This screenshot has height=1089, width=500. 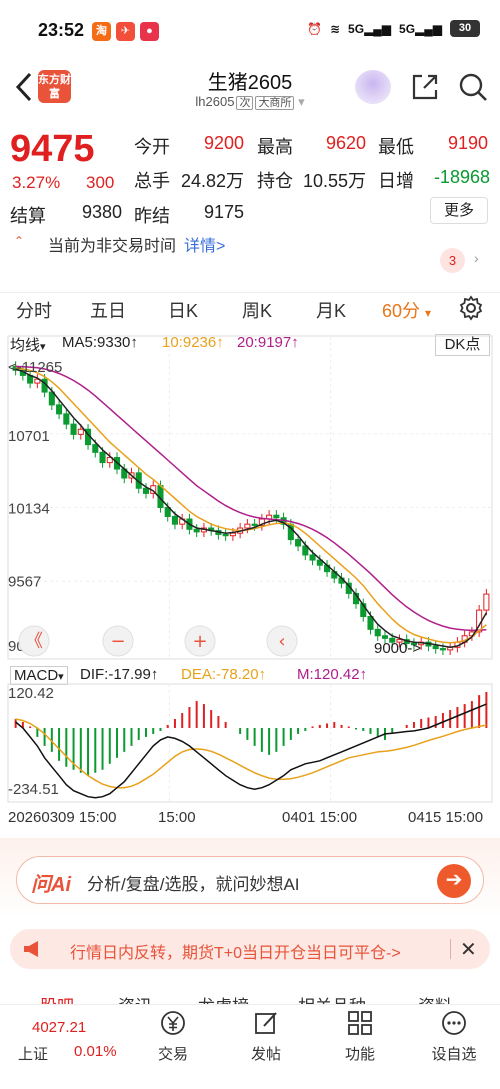 What do you see at coordinates (257, 311) in the screenshot?
I see `tab-weekly-k: 周K` at bounding box center [257, 311].